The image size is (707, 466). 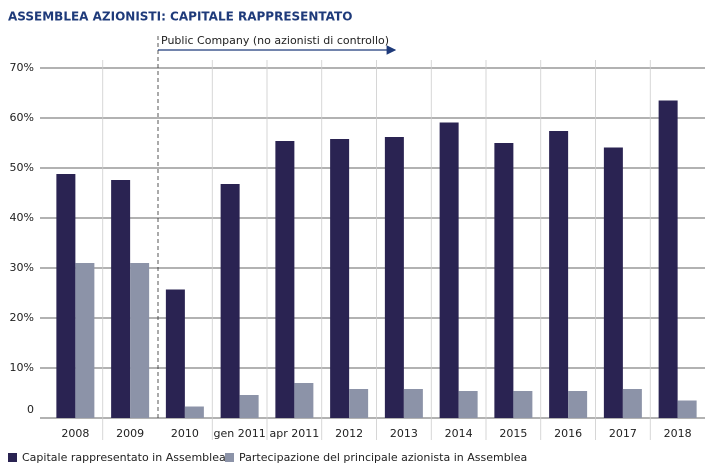 I want to click on y-tick-label: 0, so click(x=30, y=409).